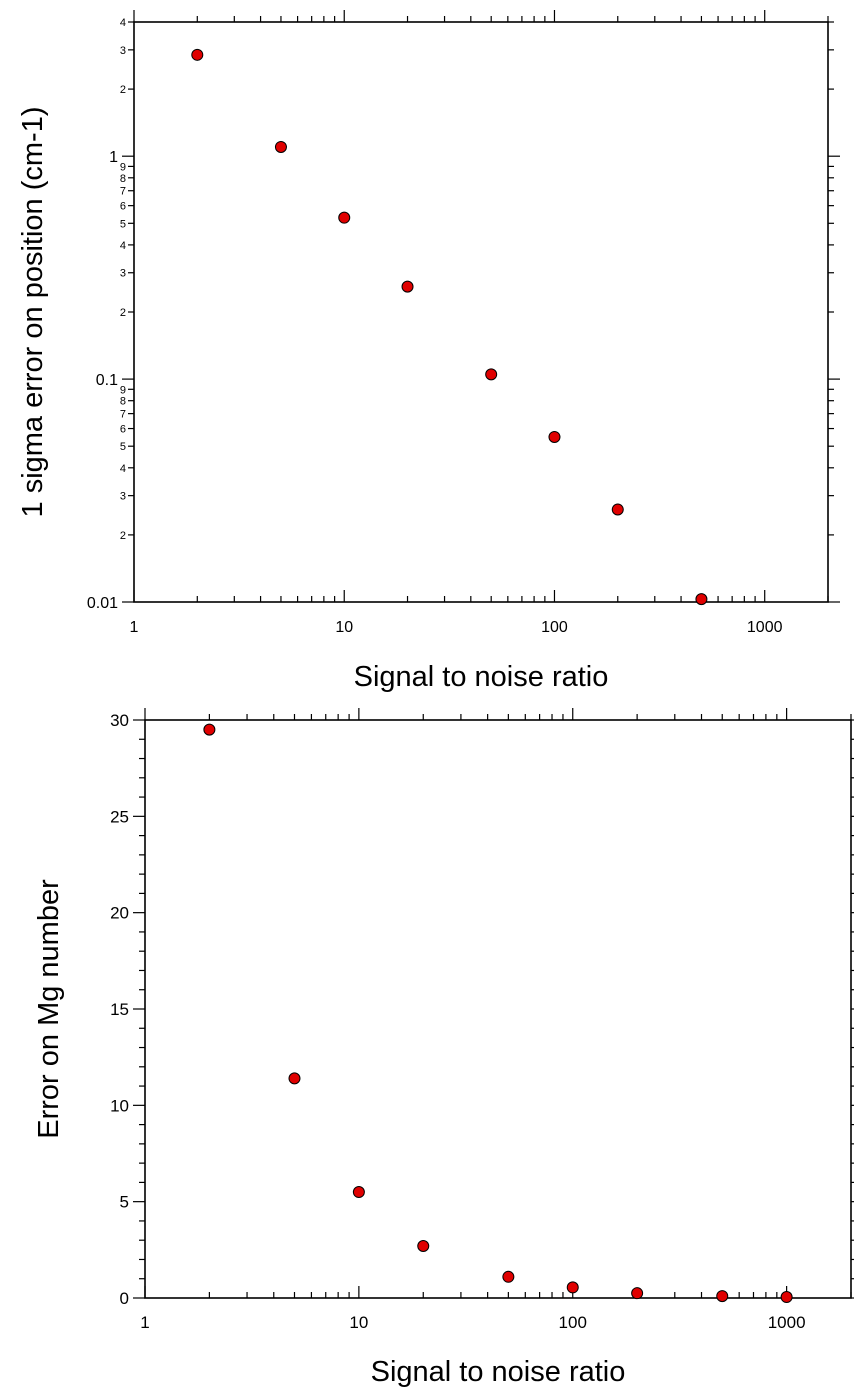  What do you see at coordinates (107, 380) in the screenshot?
I see `y-tick-label: 0.1` at bounding box center [107, 380].